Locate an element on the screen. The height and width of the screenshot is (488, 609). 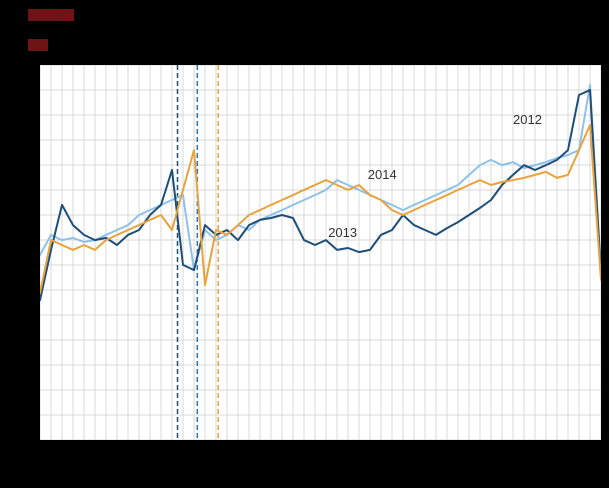
annotation-2014: 2014 is located at coordinates (382, 174).